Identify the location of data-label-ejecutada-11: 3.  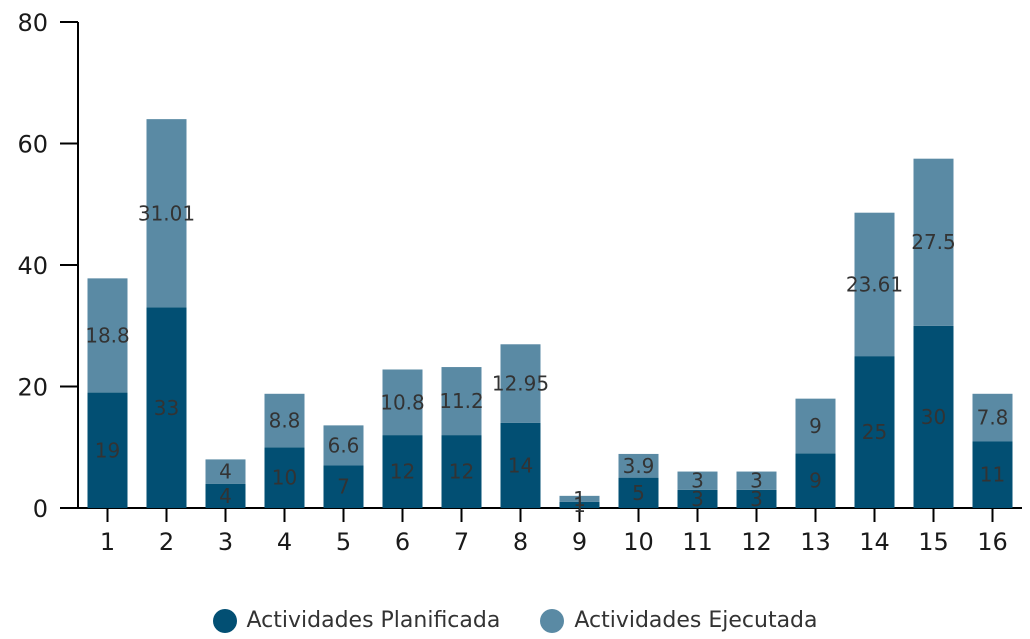
(697, 481).